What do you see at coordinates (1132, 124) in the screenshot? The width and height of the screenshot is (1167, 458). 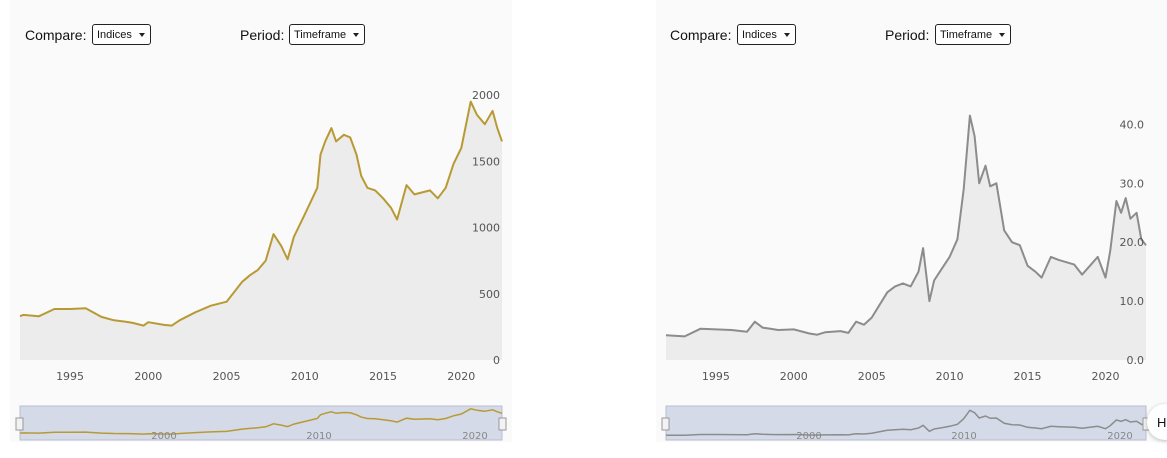 I see `y-tick-label: 40.0` at bounding box center [1132, 124].